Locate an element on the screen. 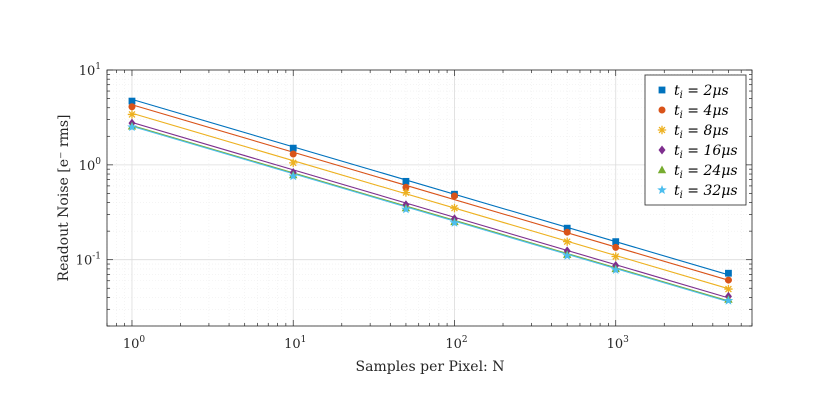 The height and width of the screenshot is (411, 830). y-tick-exponent: 0 is located at coordinates (98, 162).